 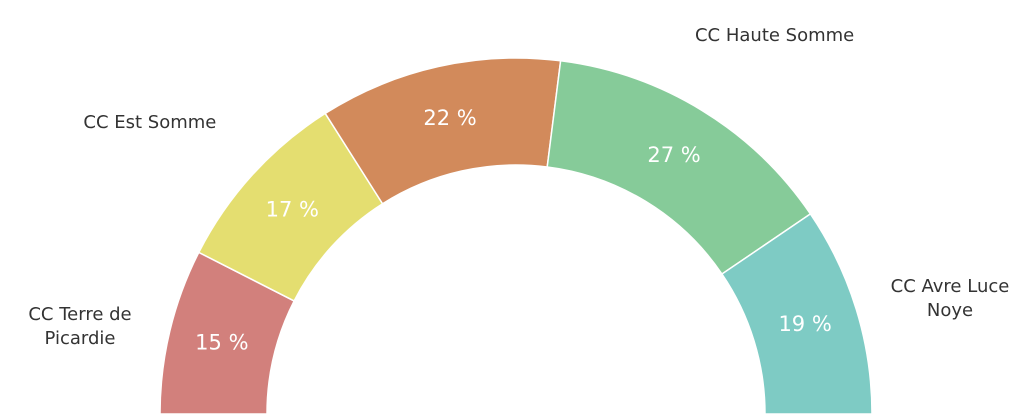 What do you see at coordinates (804, 324) in the screenshot?
I see `value-label: 19 %` at bounding box center [804, 324].